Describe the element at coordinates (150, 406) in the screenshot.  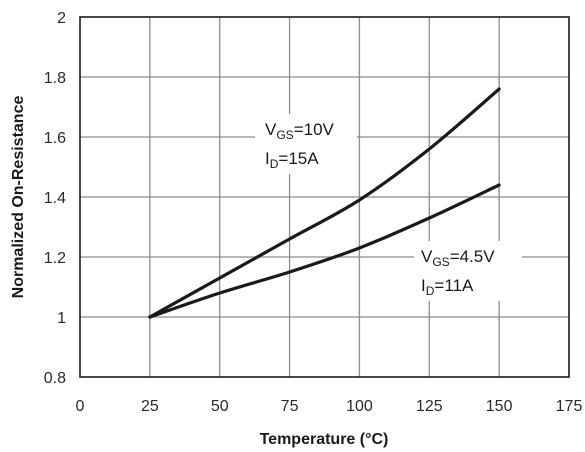
I see `x-tick-label: 25` at that location.